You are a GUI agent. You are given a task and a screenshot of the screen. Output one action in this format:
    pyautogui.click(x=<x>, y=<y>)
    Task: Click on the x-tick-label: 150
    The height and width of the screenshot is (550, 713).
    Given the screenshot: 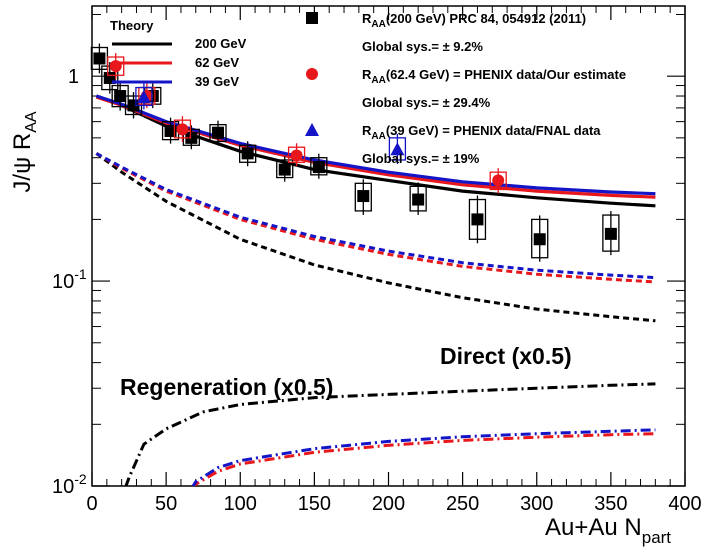 What is the action you would take?
    pyautogui.click(x=314, y=504)
    